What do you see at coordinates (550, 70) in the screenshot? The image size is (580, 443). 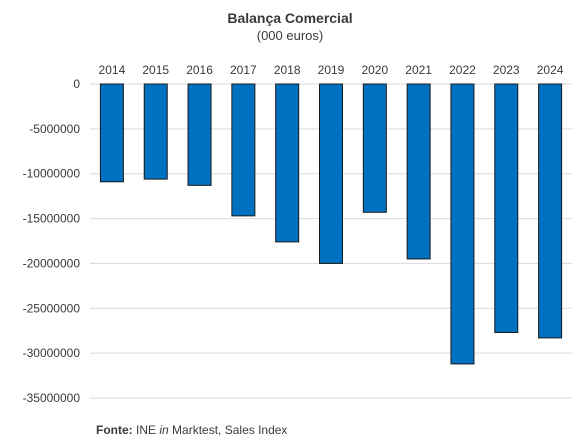 I see `x-tick-label: 2024` at bounding box center [550, 70].